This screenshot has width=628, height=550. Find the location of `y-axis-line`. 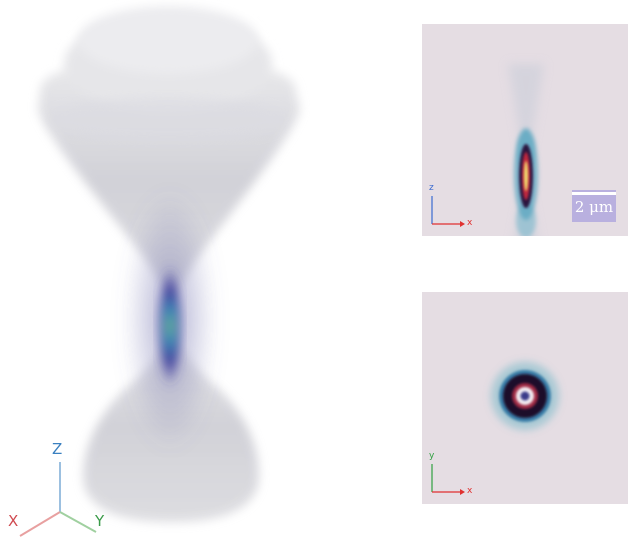

y-axis-line is located at coordinates (78, 522).